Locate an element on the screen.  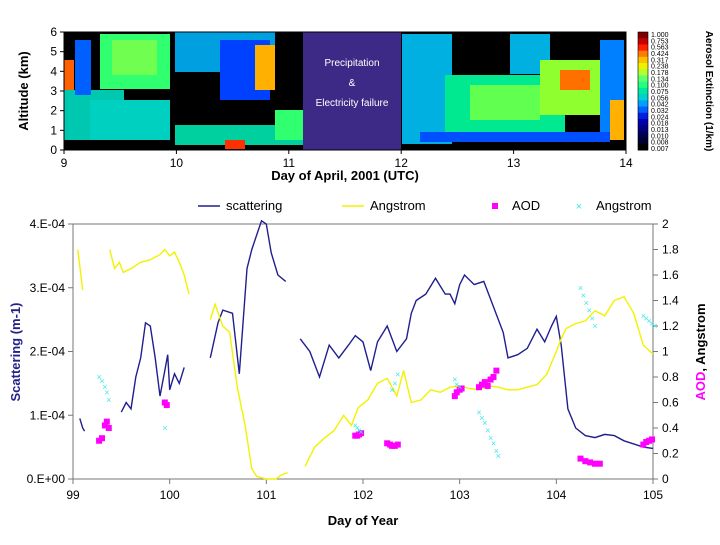
series-line-angstrom is located at coordinates (149, 271).